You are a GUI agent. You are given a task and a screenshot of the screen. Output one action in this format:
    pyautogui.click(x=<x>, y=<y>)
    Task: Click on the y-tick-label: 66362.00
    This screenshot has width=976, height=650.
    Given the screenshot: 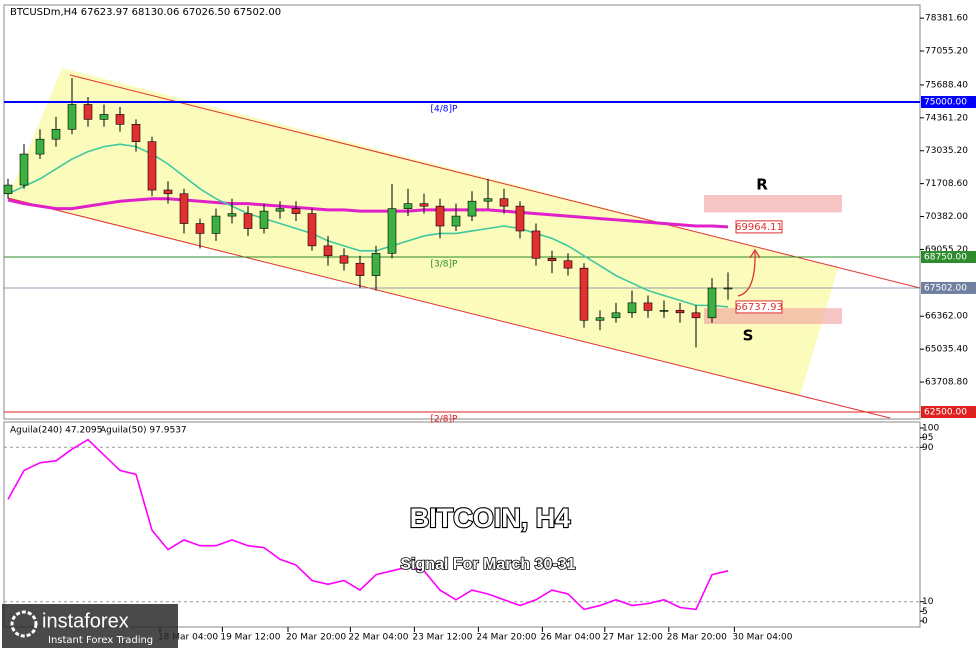 What is the action you would take?
    pyautogui.click(x=946, y=317)
    